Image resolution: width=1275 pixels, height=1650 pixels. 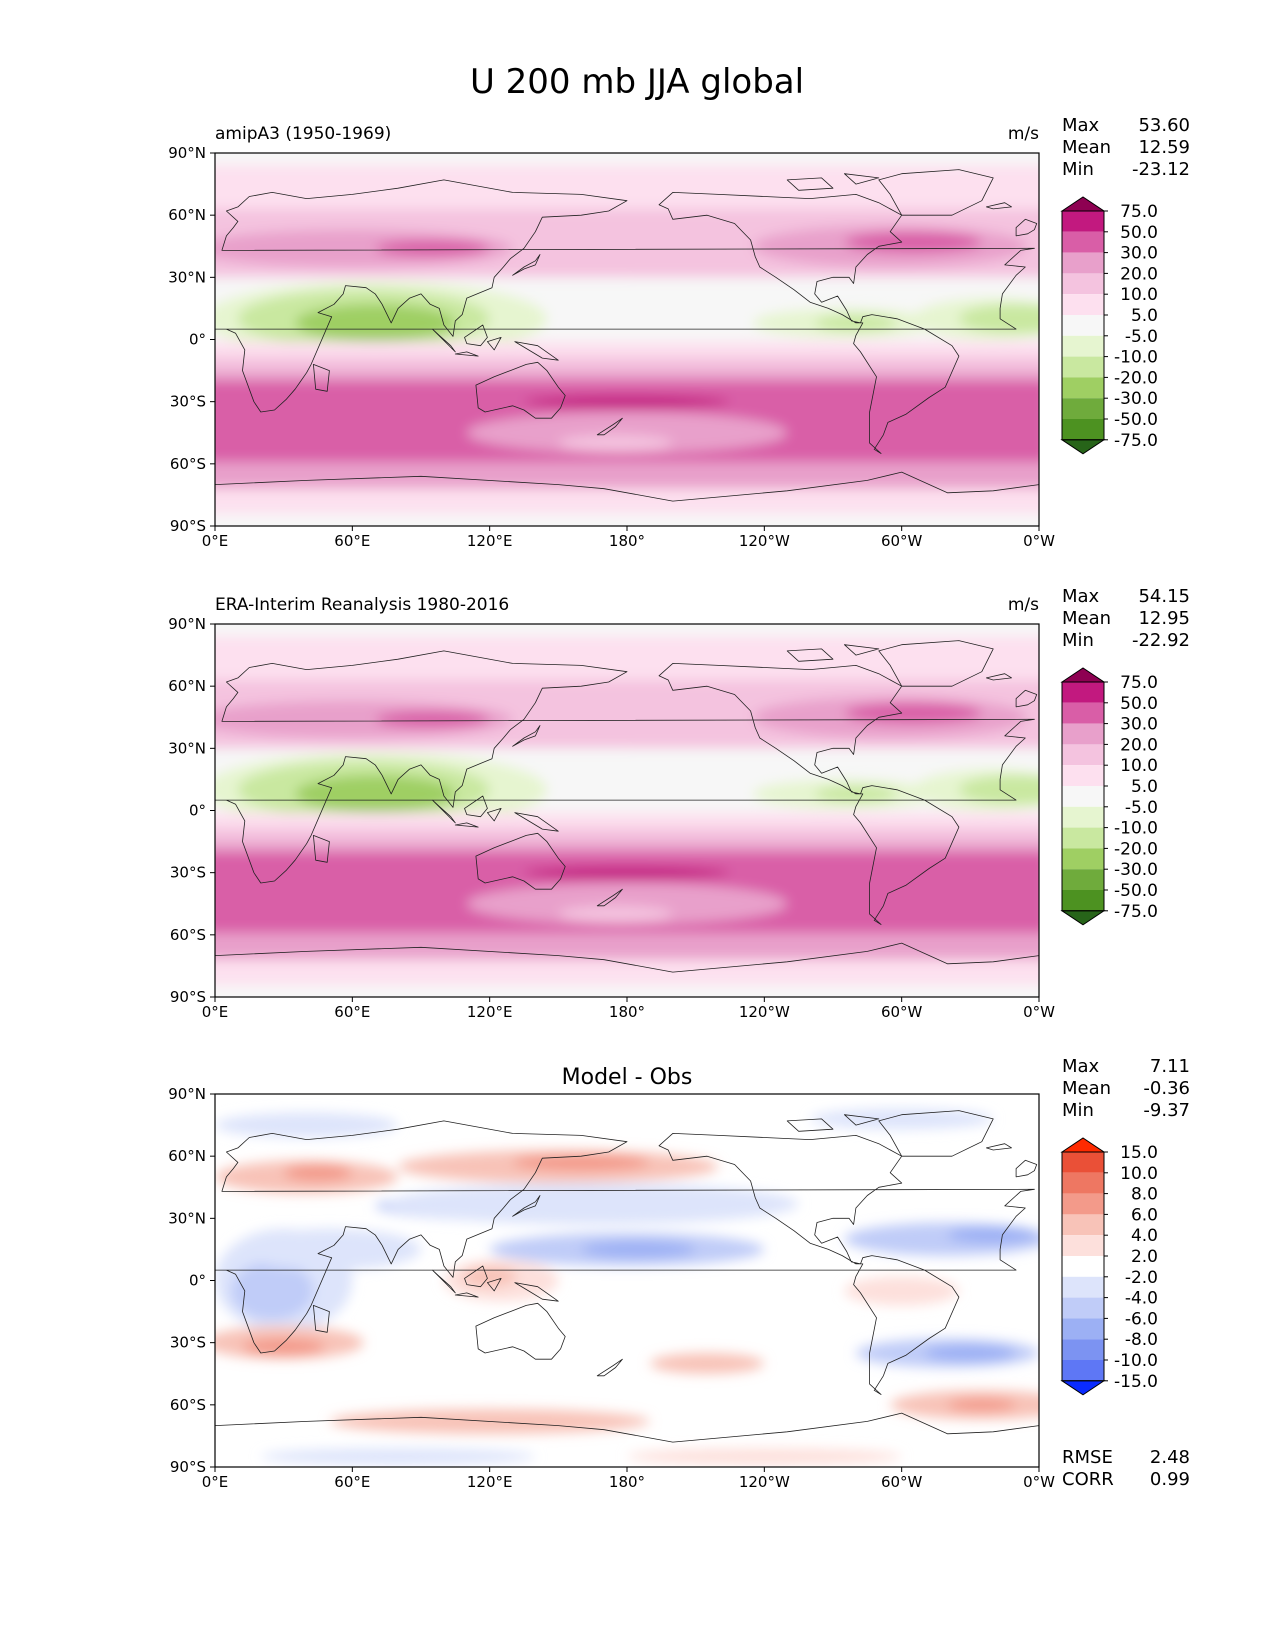 What do you see at coordinates (1164, 618) in the screenshot?
I see `stat-value: 12.95` at bounding box center [1164, 618].